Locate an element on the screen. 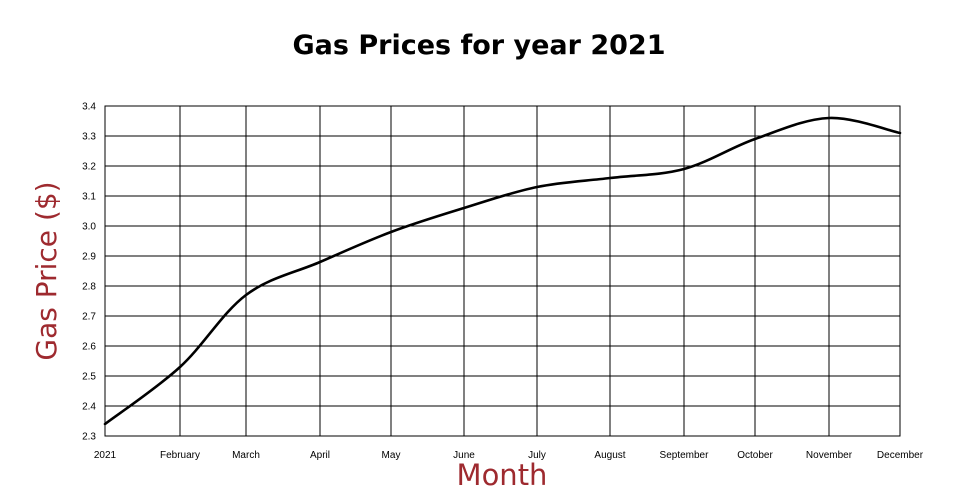 This screenshot has height=500, width=960. y-tick-label: 3.2 is located at coordinates (89, 167).